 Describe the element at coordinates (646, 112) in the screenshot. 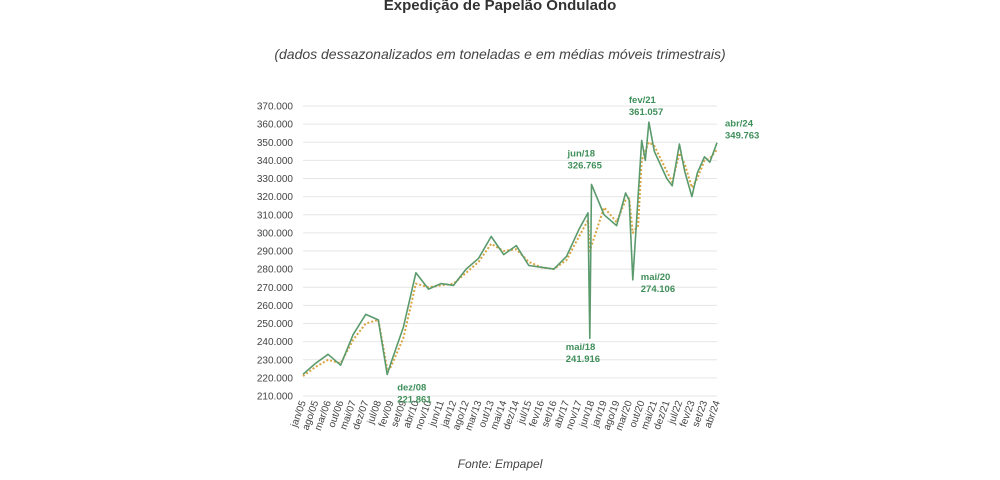

I see `annotation-value: 361.057` at that location.